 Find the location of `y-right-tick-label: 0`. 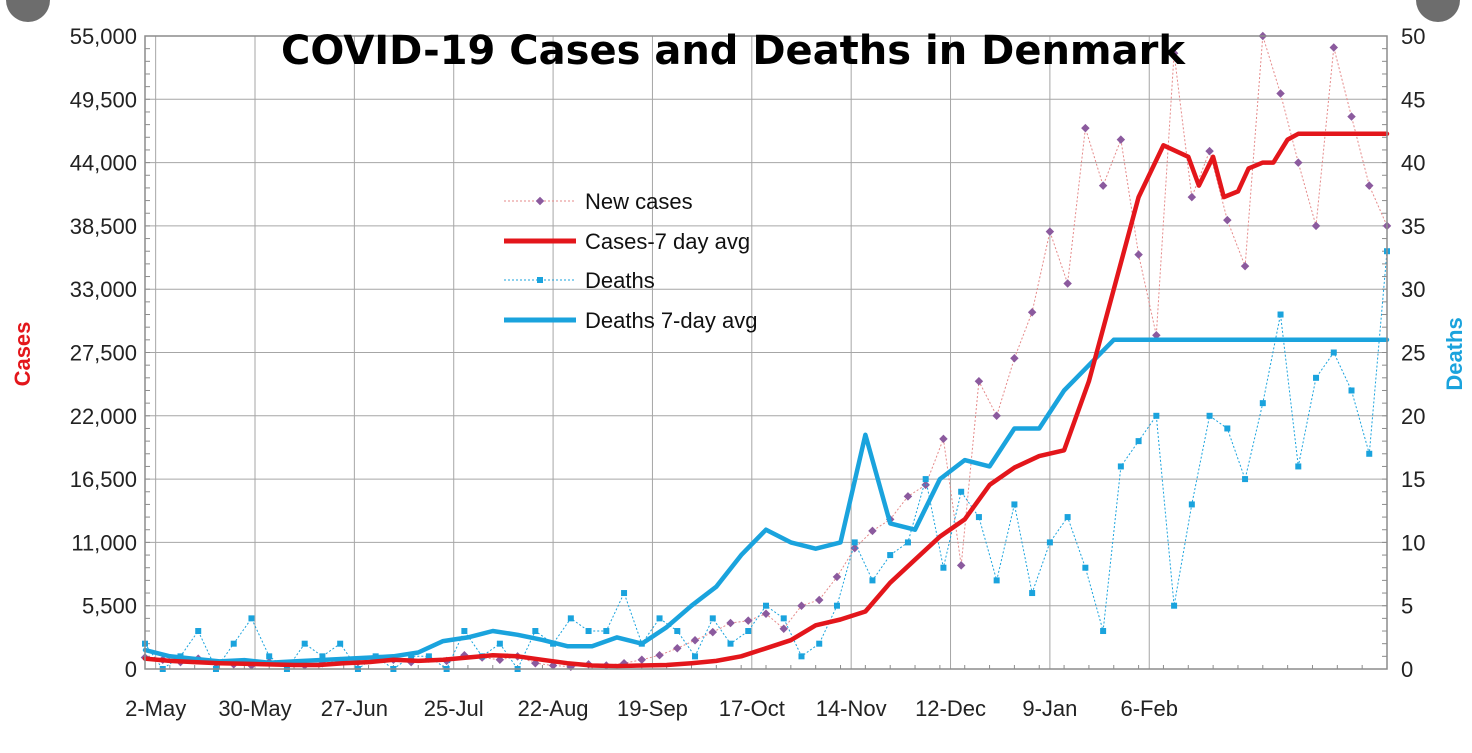

y-right-tick-label: 0 is located at coordinates (1407, 669).